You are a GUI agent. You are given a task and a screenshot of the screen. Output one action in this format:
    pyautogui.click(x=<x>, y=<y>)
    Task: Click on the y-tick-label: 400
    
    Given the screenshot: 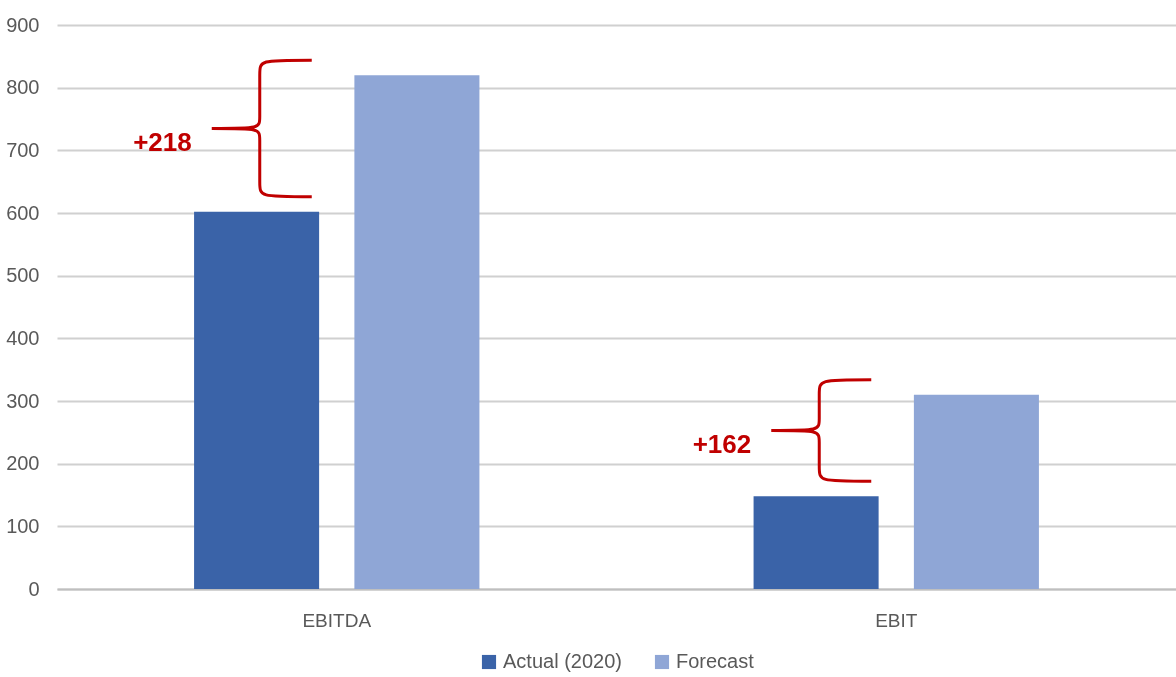 What is the action you would take?
    pyautogui.click(x=23, y=337)
    